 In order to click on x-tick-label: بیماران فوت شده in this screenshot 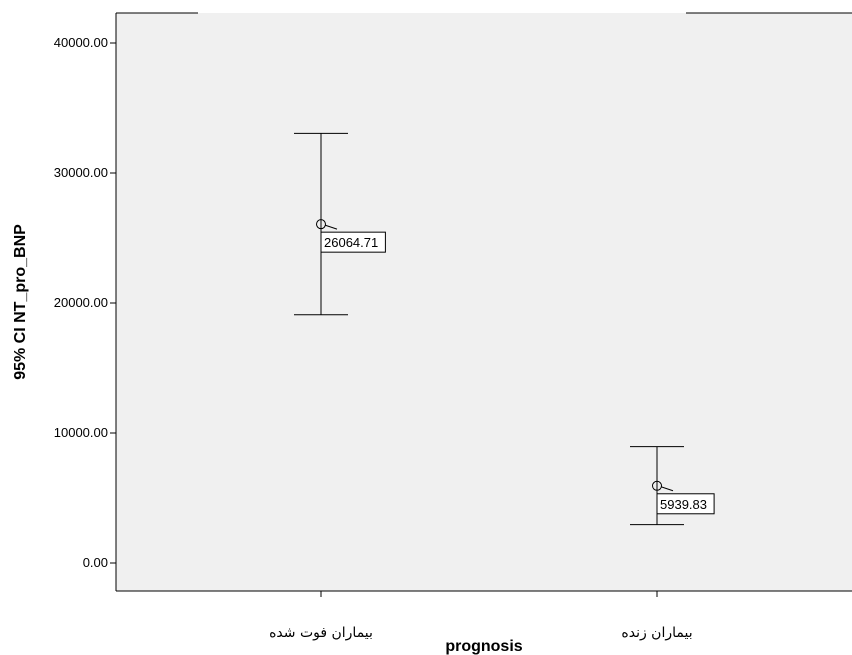, I will do `click(321, 633)`.